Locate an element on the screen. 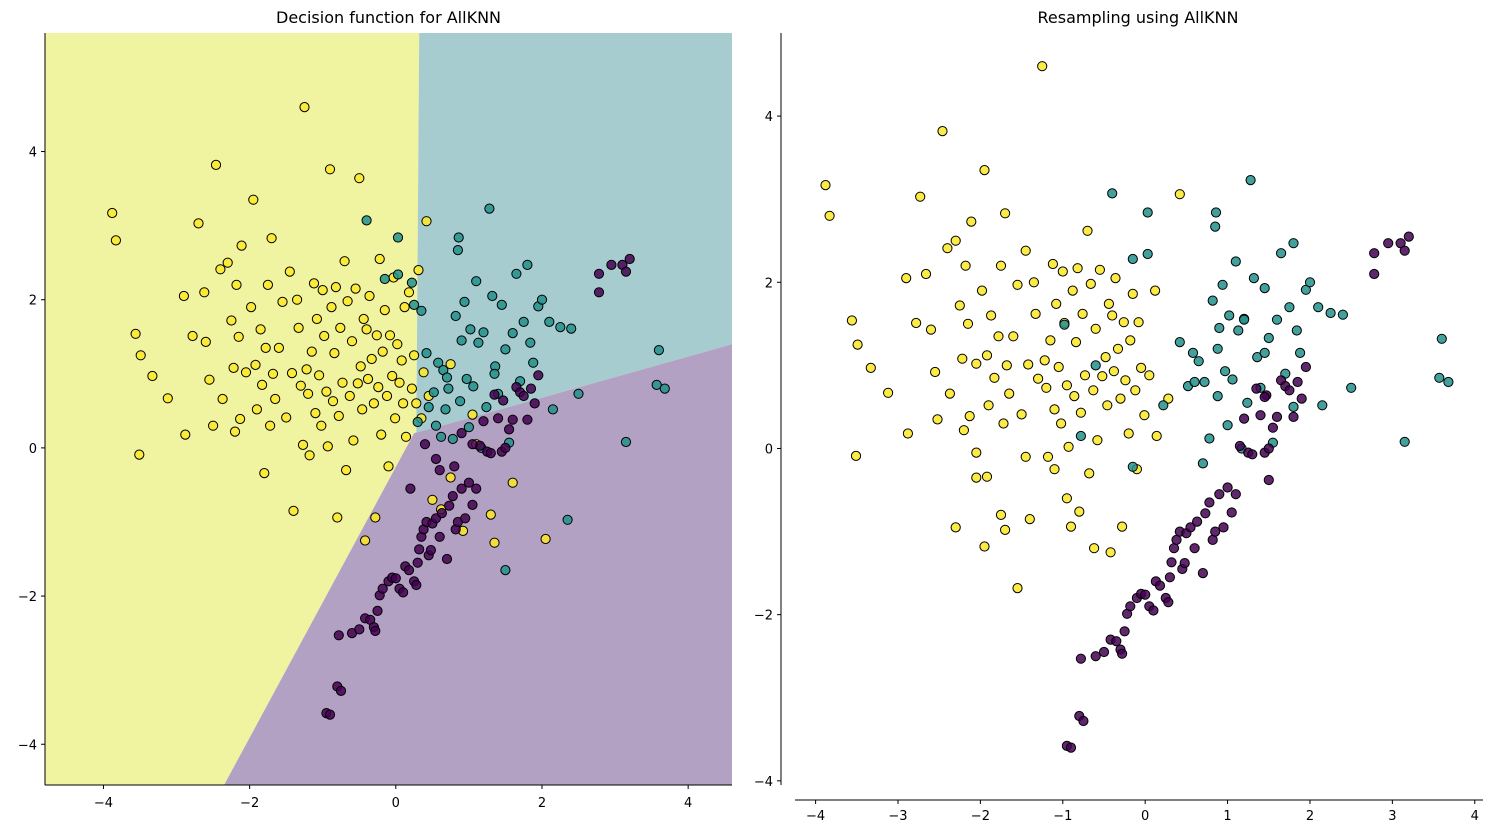  x-tick-label: 1 is located at coordinates (1227, 816).